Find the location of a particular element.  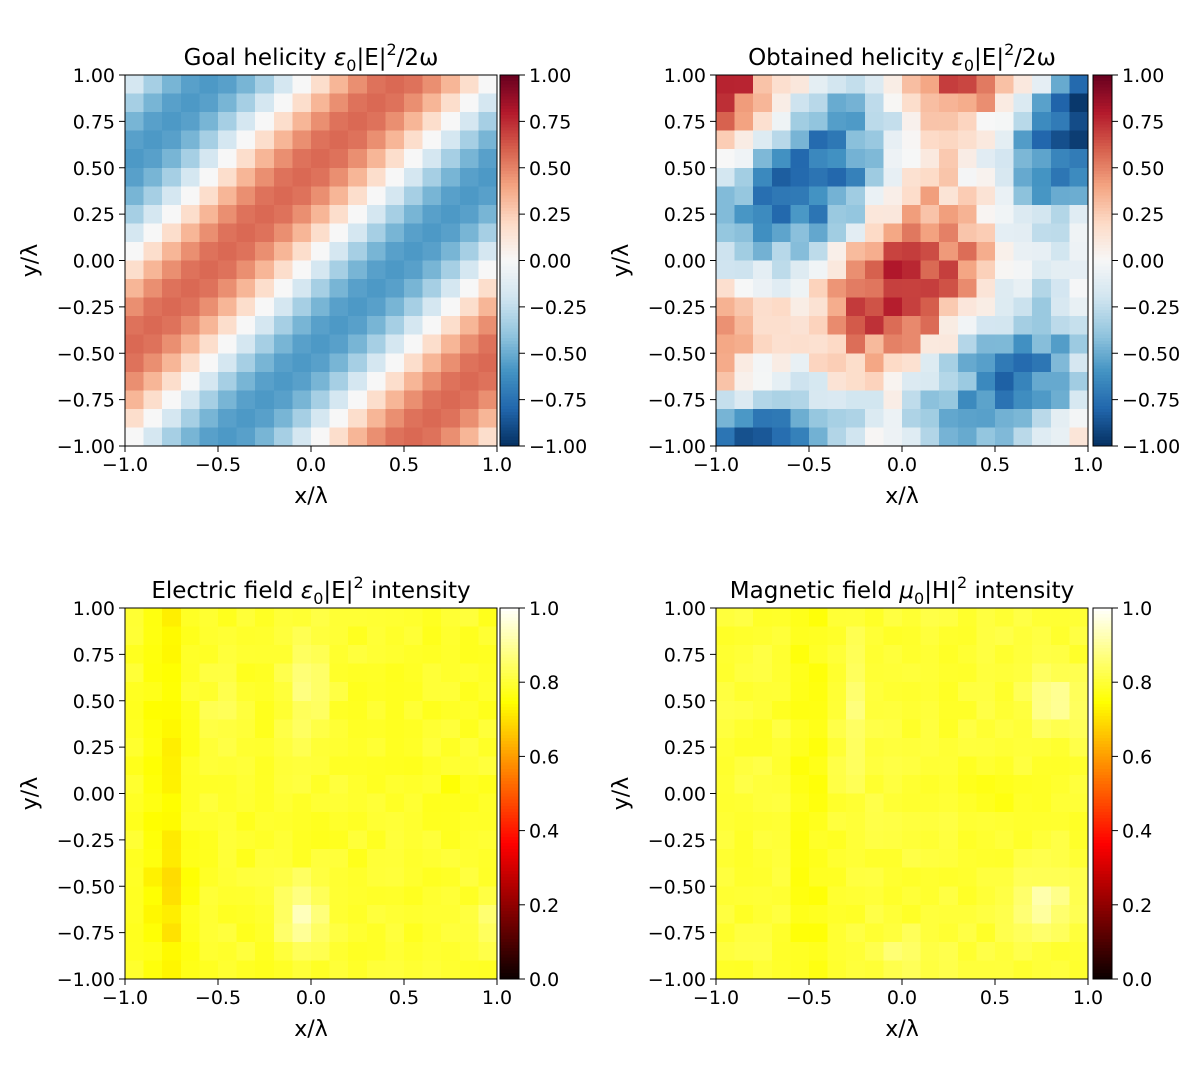

y-tick-label: −0.25 is located at coordinates (86, 308).